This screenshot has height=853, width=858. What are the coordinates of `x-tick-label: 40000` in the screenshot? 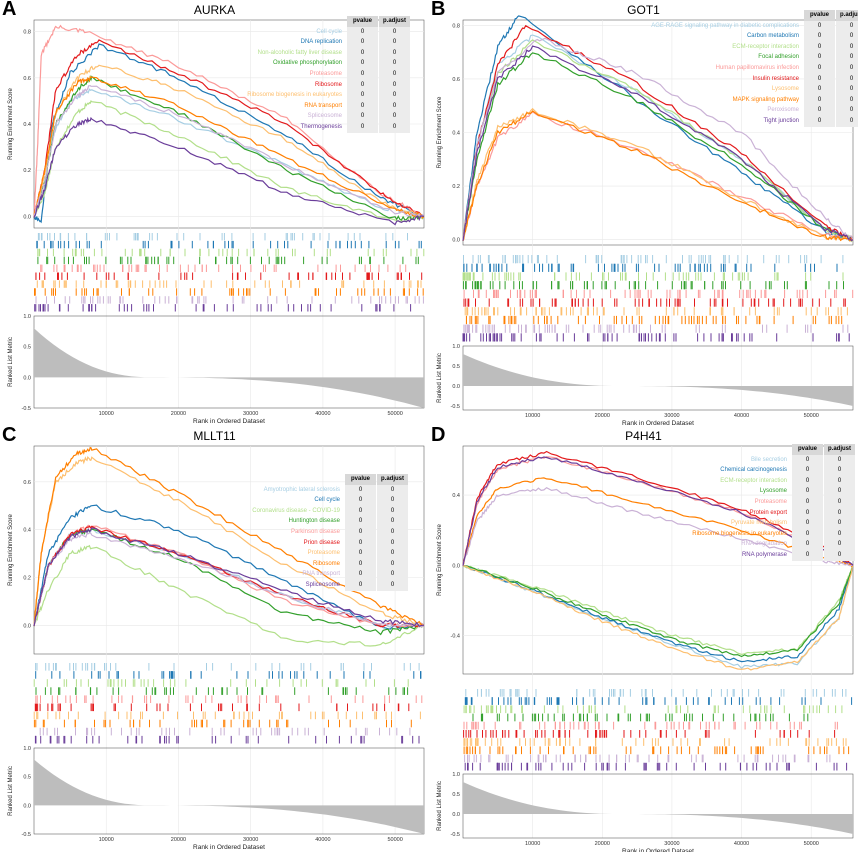 It's located at (741, 844).